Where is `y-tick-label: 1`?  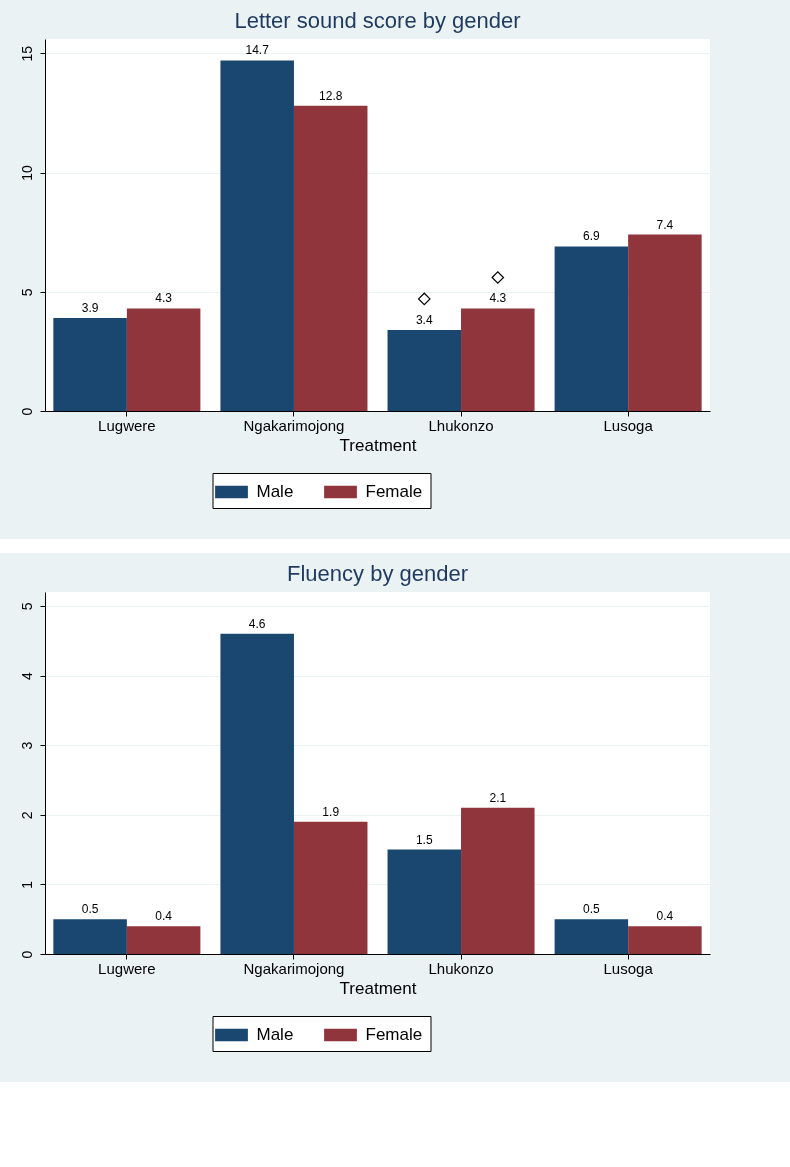
y-tick-label: 1 is located at coordinates (26, 884).